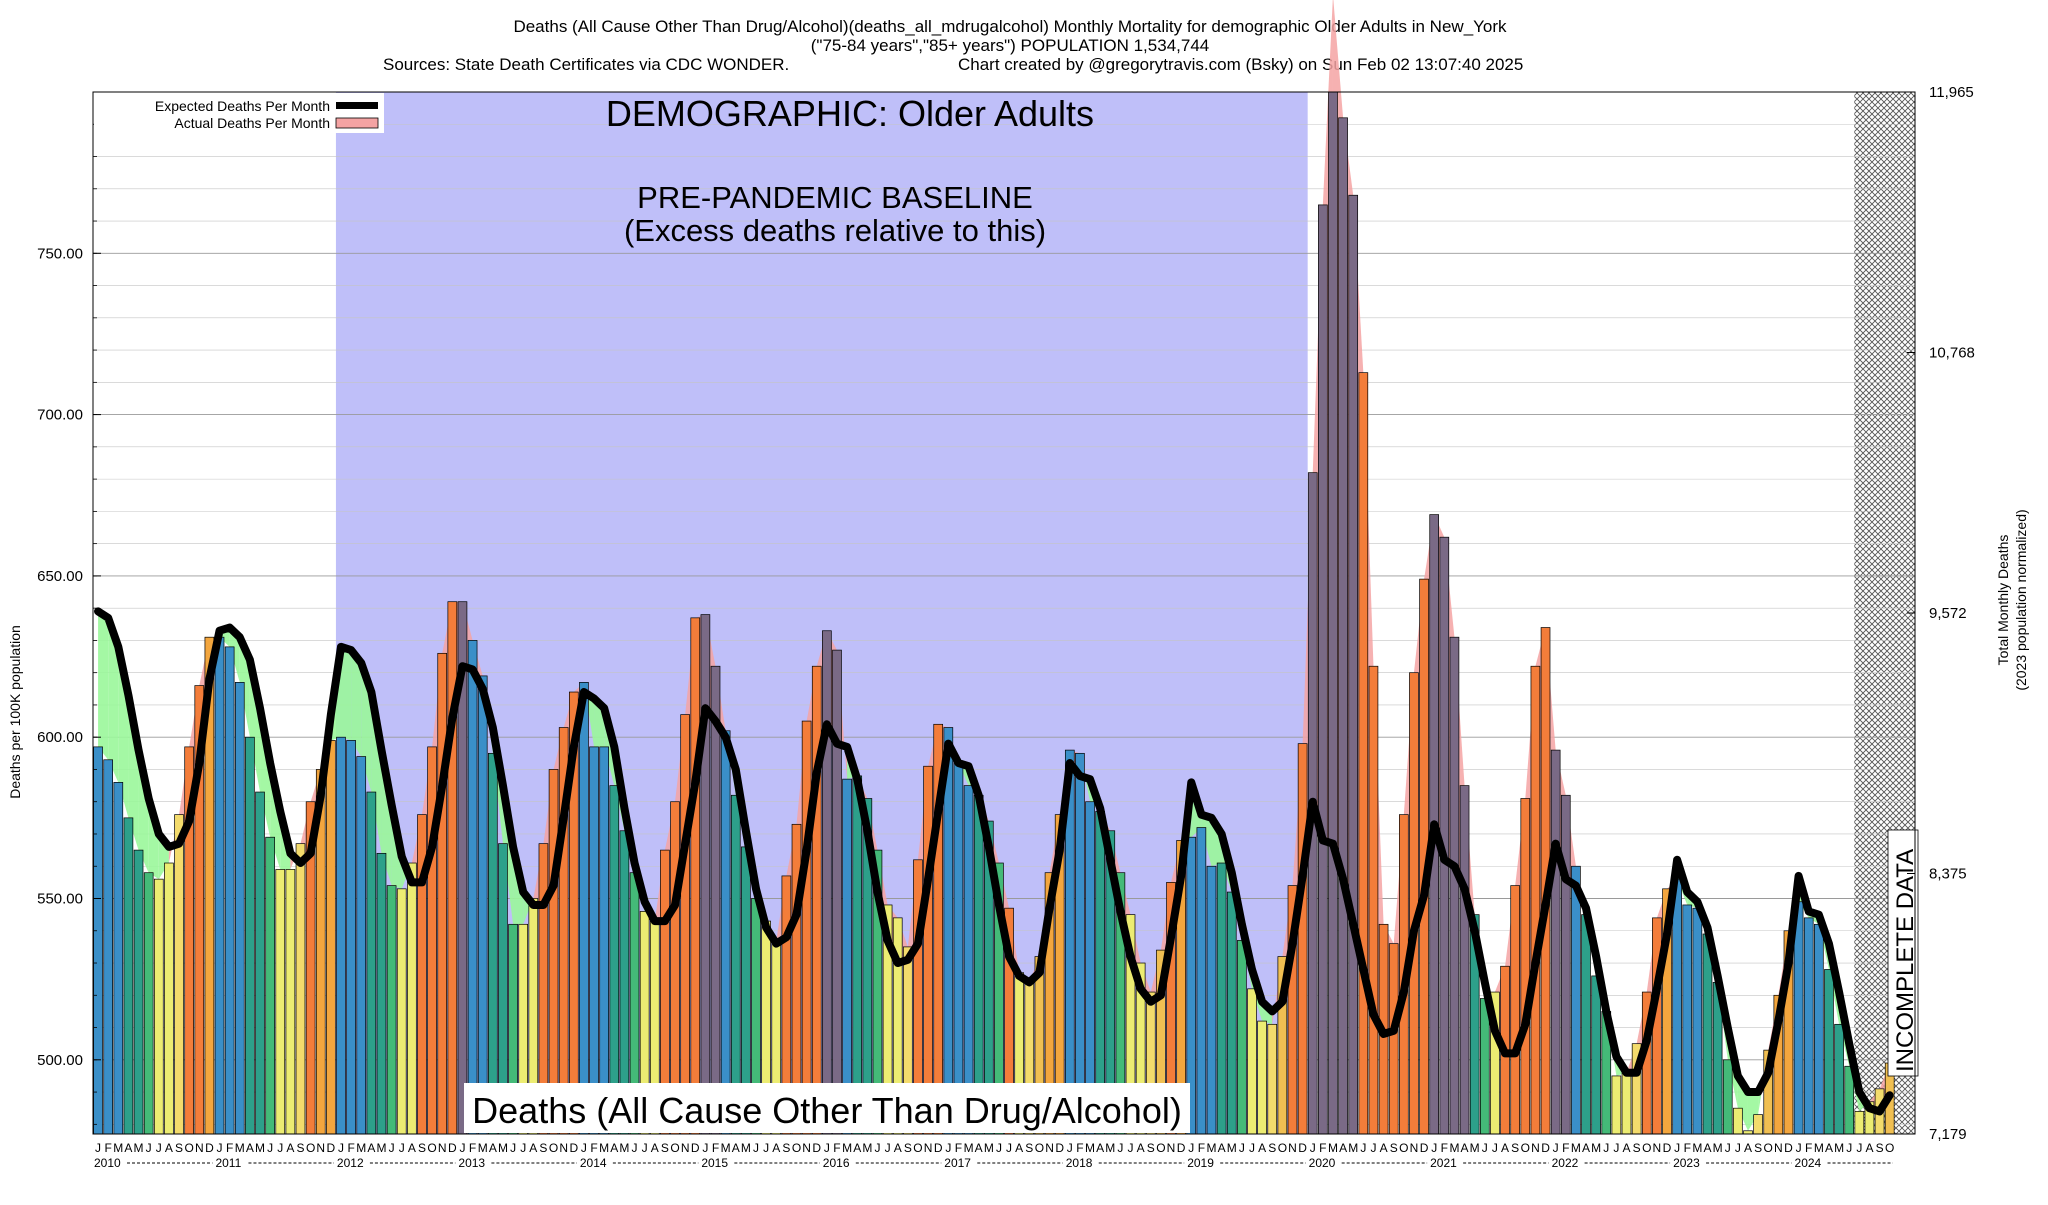 This screenshot has width=2048, height=1205. I want to click on year-tick-label: 2014, so click(593, 1163).